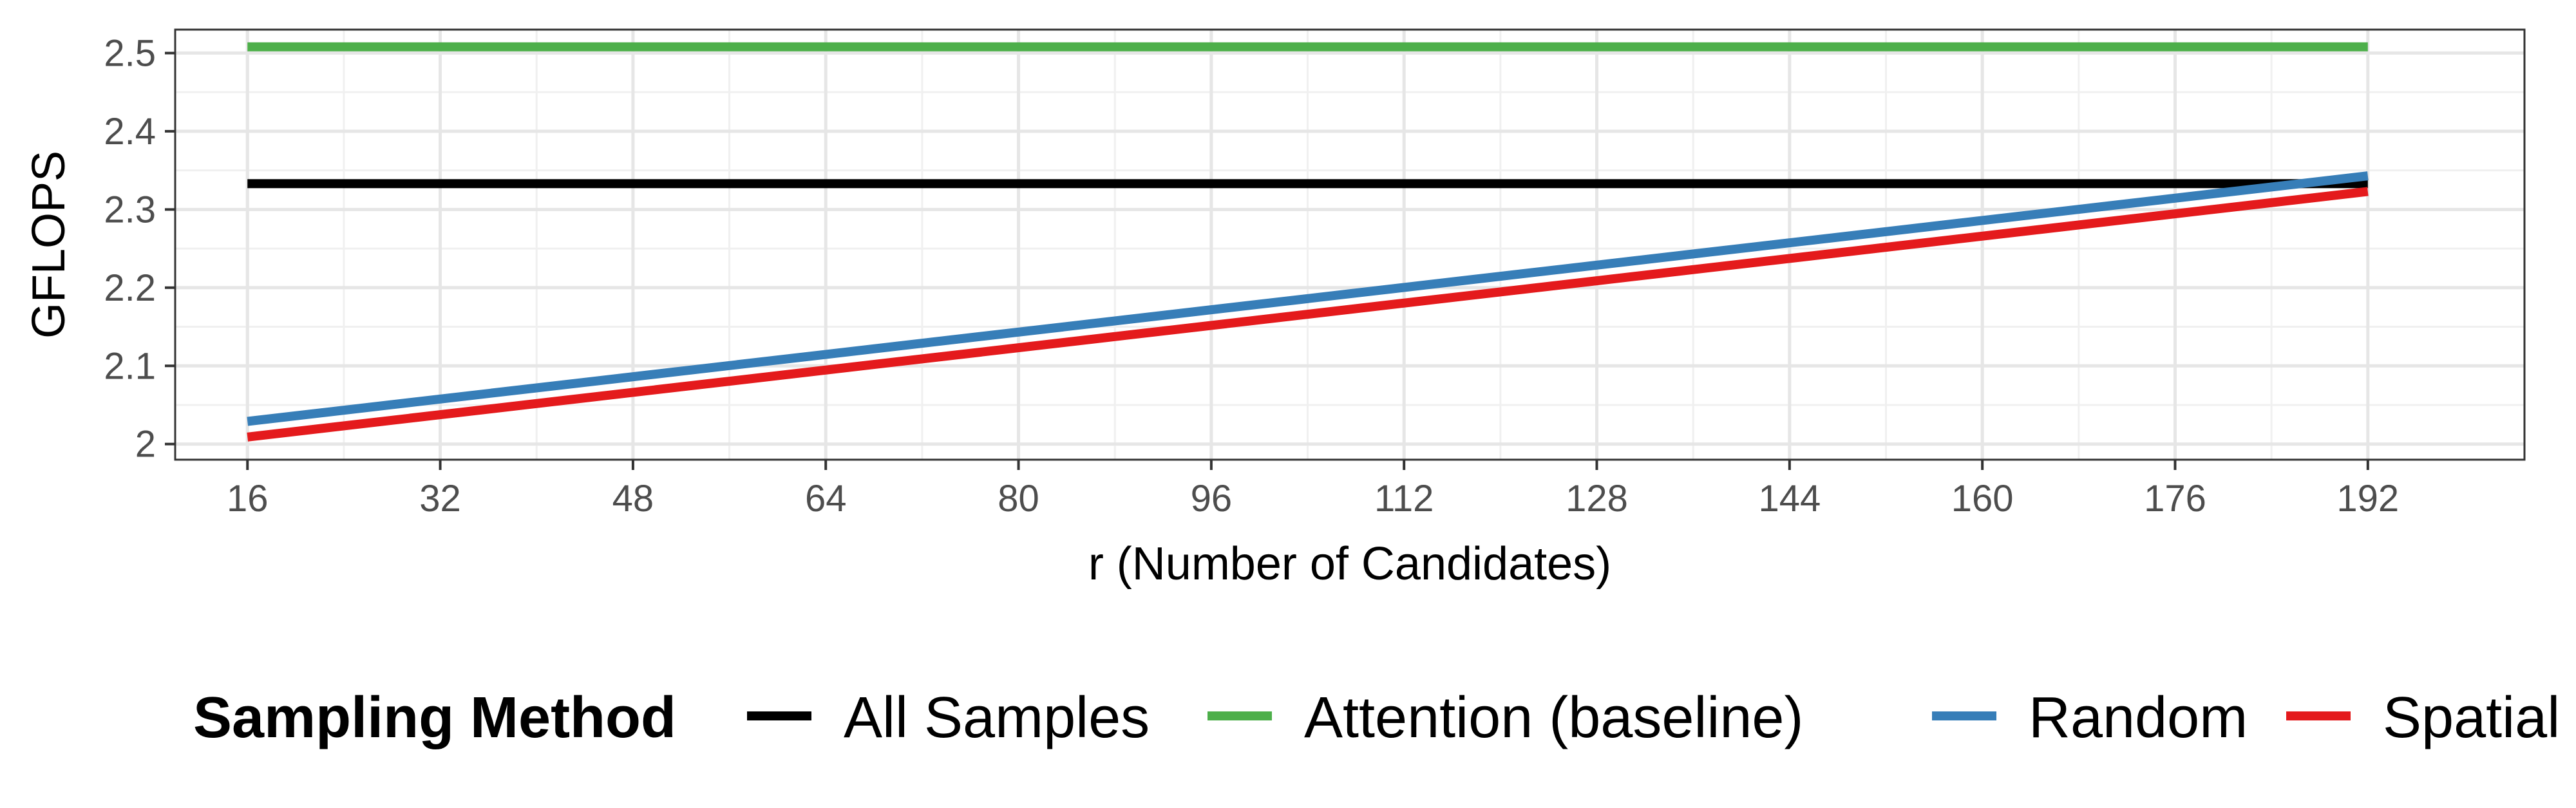  What do you see at coordinates (2367, 499) in the screenshot?
I see `x-tick-label: 192` at bounding box center [2367, 499].